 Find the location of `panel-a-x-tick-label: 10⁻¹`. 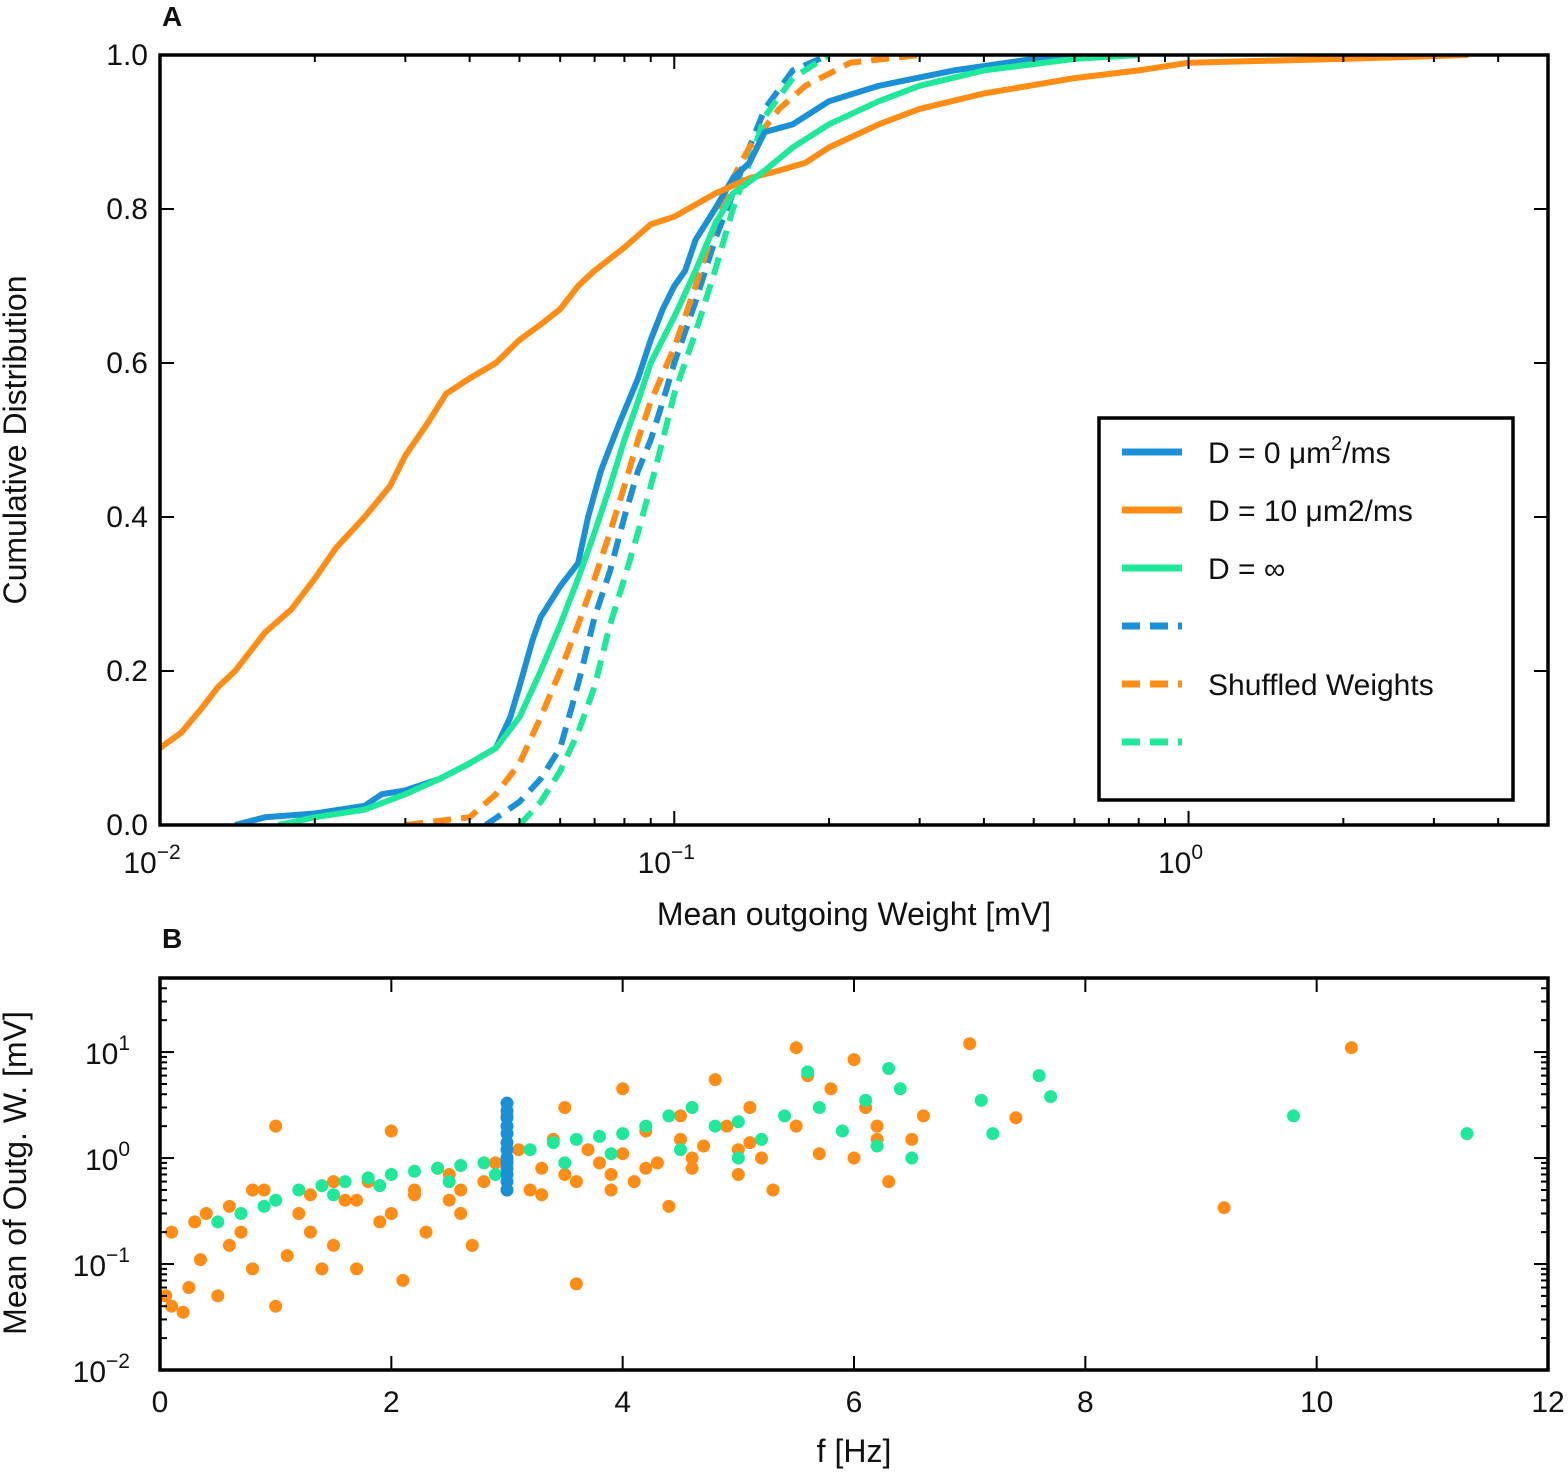

panel-a-x-tick-label: 10⁻¹ is located at coordinates (666, 860).